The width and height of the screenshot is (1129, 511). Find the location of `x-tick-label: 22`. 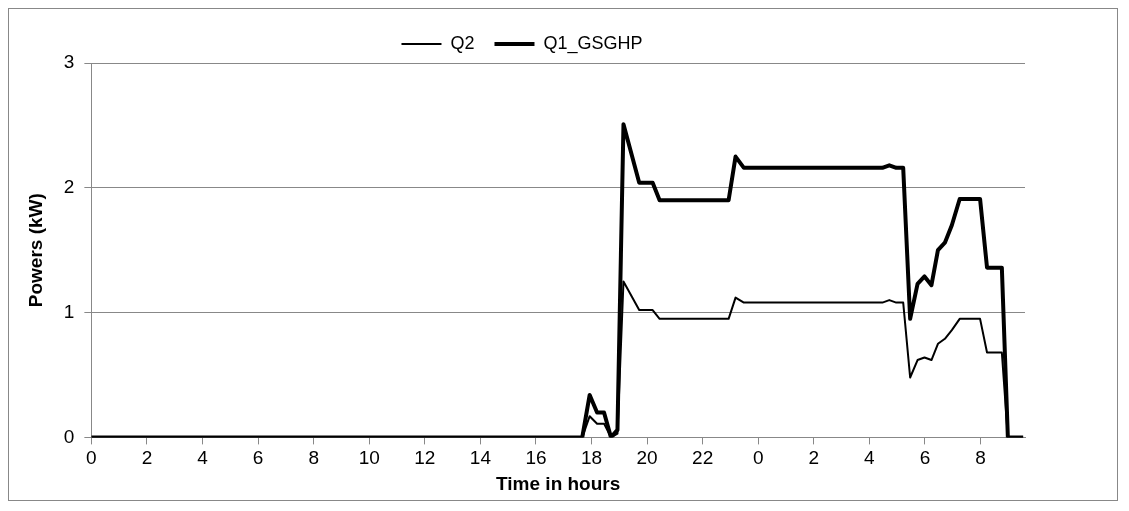

x-tick-label: 22 is located at coordinates (703, 458).